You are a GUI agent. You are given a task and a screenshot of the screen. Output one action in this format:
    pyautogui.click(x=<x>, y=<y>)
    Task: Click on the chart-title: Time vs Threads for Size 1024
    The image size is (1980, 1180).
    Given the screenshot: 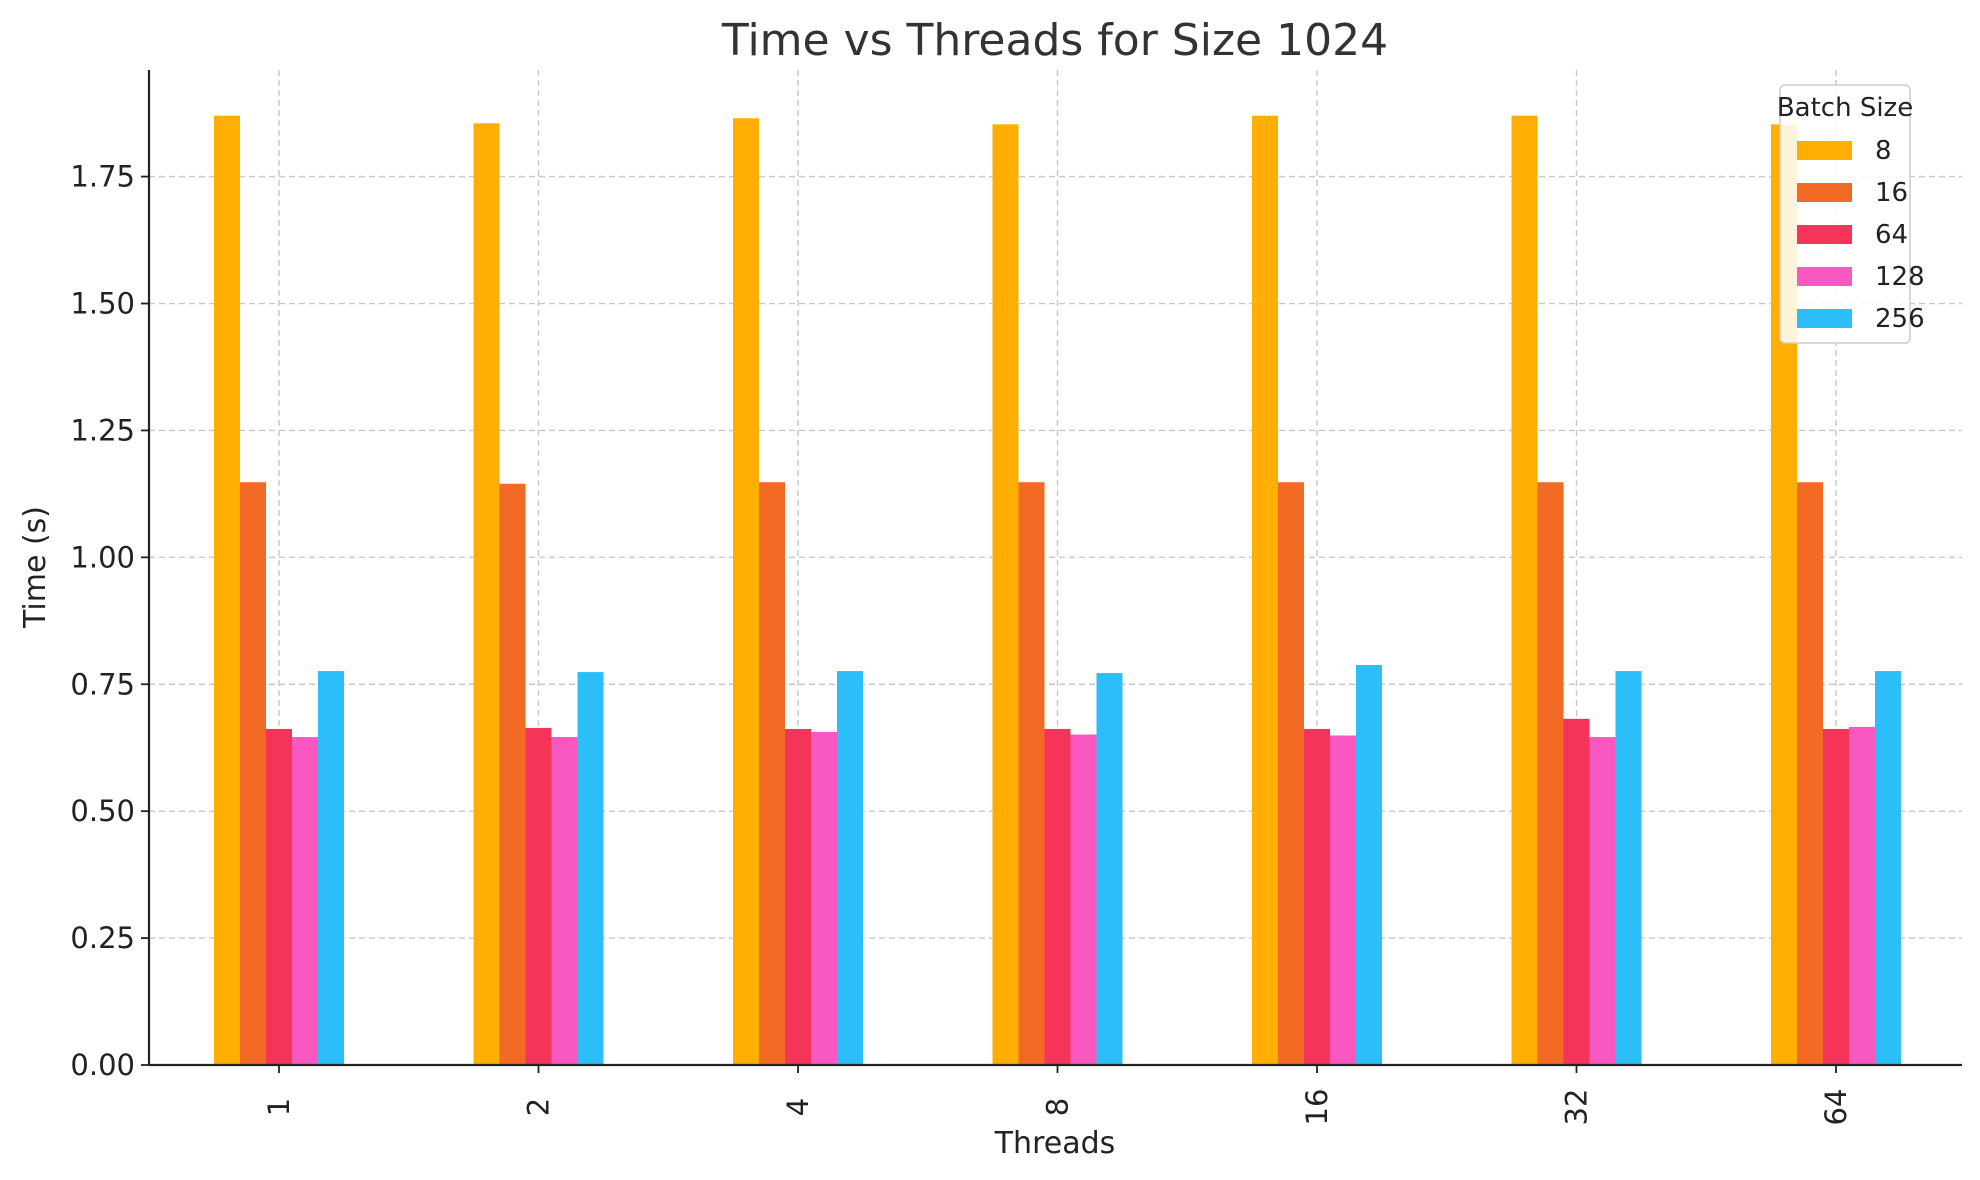 What is the action you would take?
    pyautogui.click(x=1054, y=40)
    